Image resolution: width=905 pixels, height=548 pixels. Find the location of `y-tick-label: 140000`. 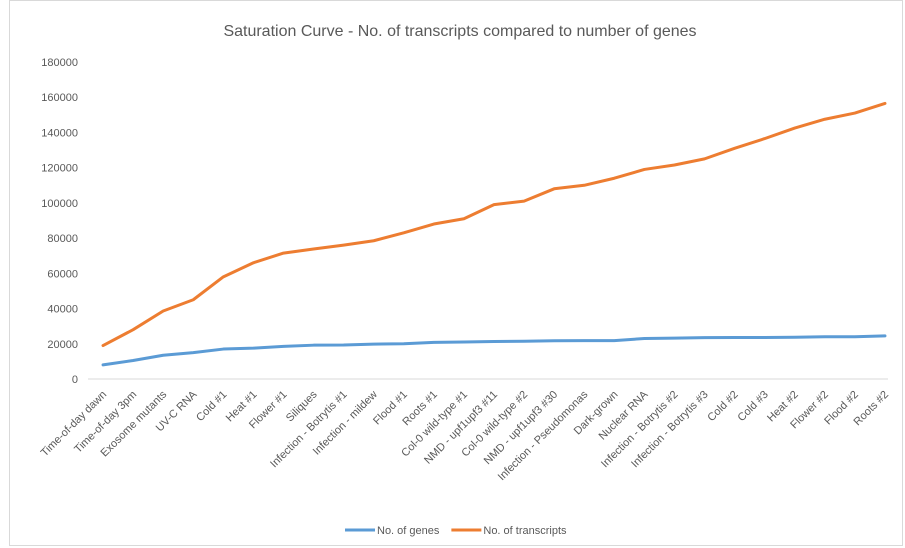

y-tick-label: 140000 is located at coordinates (59, 133).